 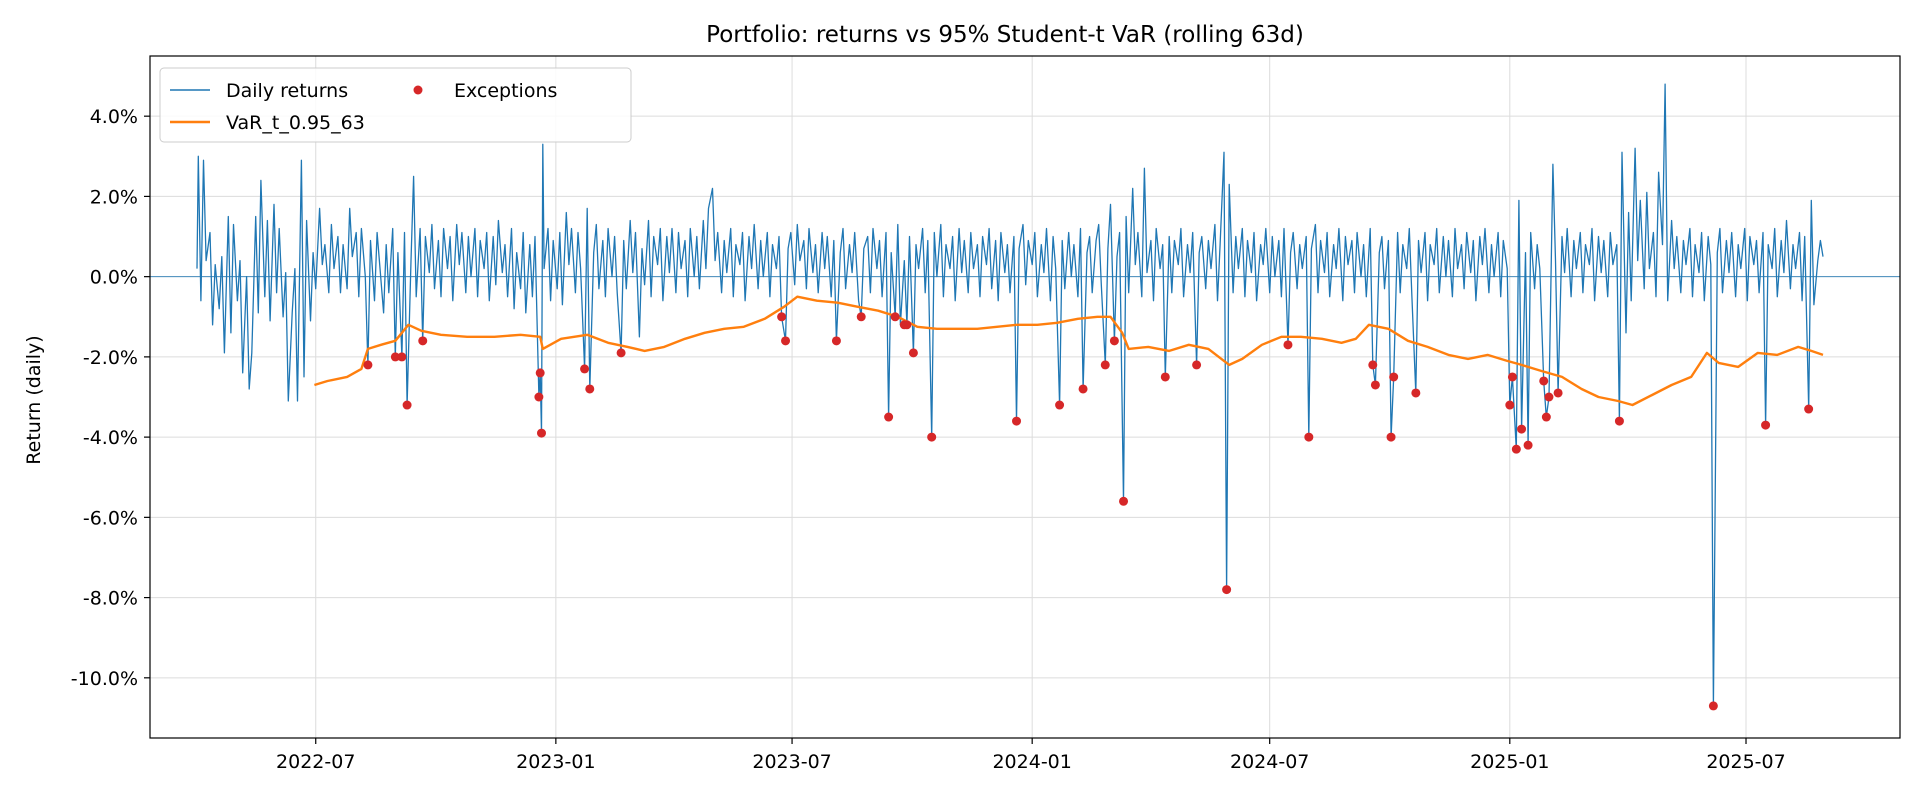 I want to click on y-tick-label: -4.0%, so click(x=110, y=438).